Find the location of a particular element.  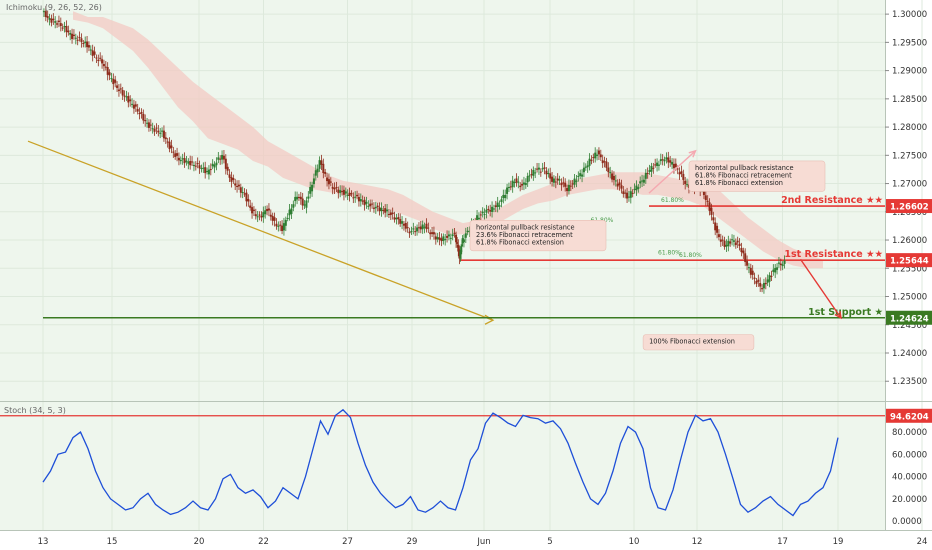

resistance_2-value: 1.26602 is located at coordinates (909, 208).